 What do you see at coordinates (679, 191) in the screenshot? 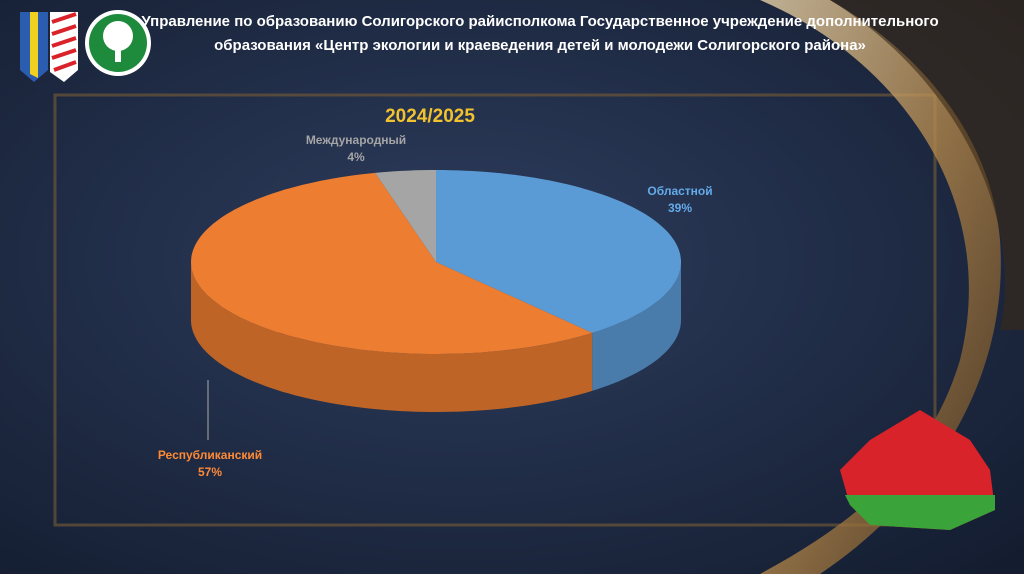
I see `data-label-name: Областной` at bounding box center [679, 191].